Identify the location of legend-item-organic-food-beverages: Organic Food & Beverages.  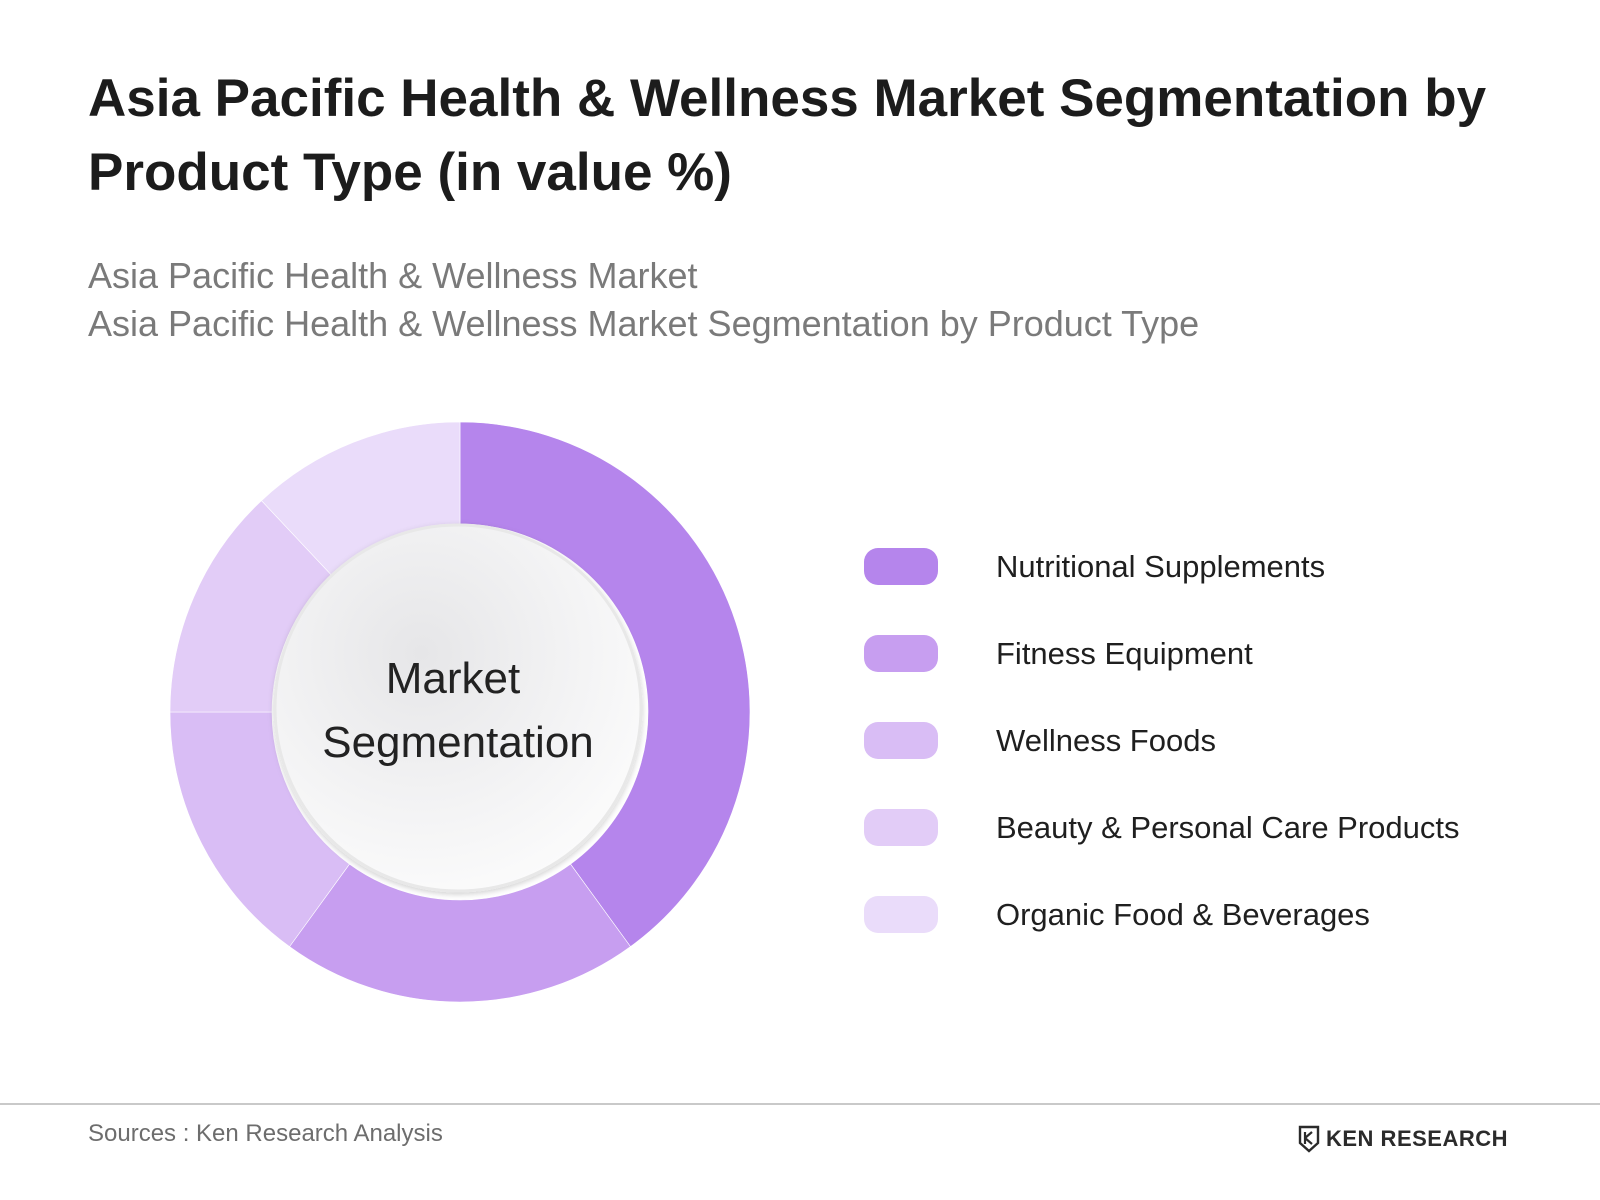
(1214, 914).